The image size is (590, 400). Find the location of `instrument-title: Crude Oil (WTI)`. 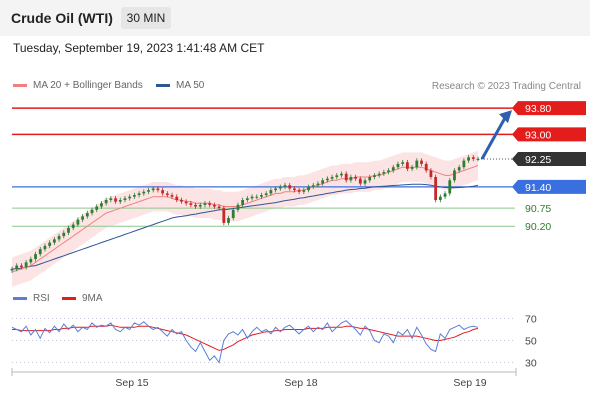

instrument-title: Crude Oil (WTI) is located at coordinates (62, 18).